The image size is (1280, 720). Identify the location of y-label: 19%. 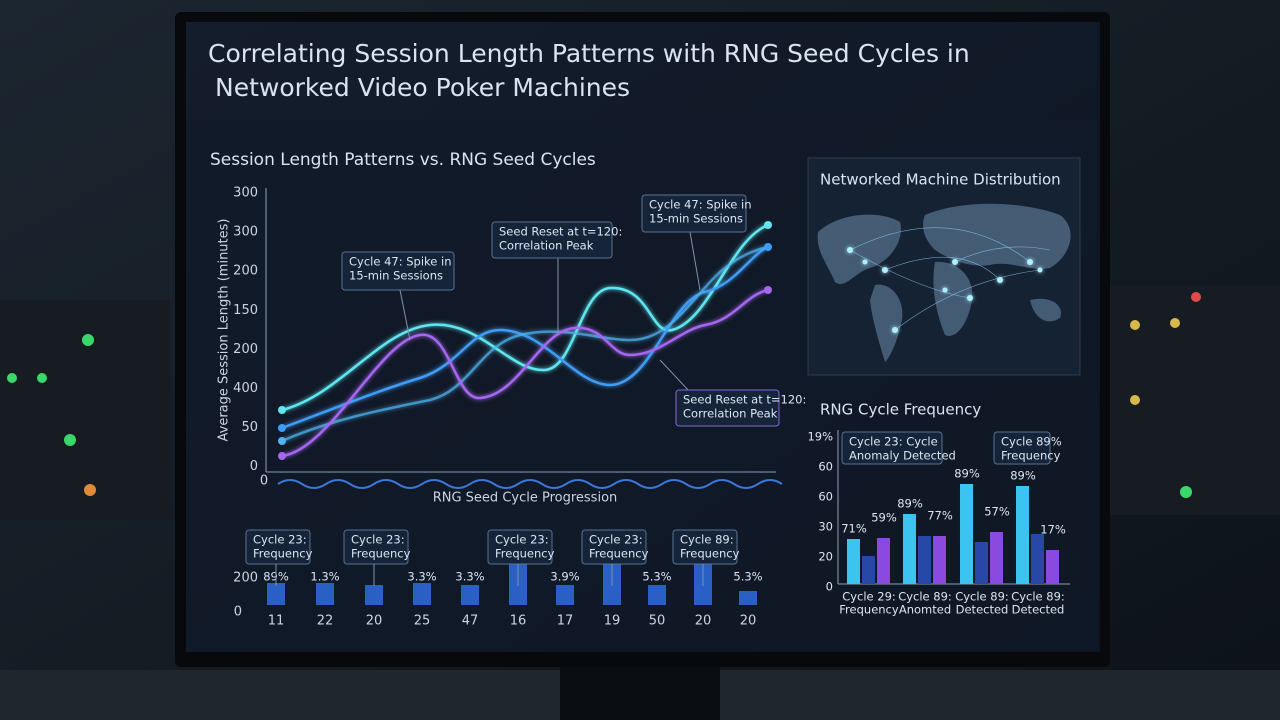
(820, 437).